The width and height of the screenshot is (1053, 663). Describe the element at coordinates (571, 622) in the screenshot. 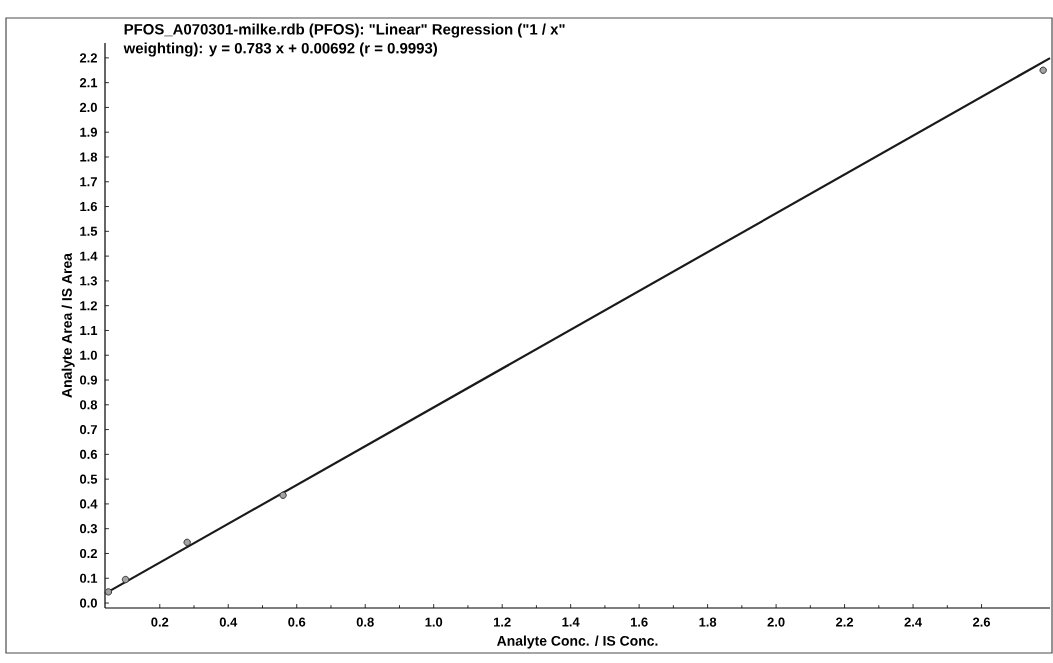

I see `x-tick-label: 1.4` at that location.